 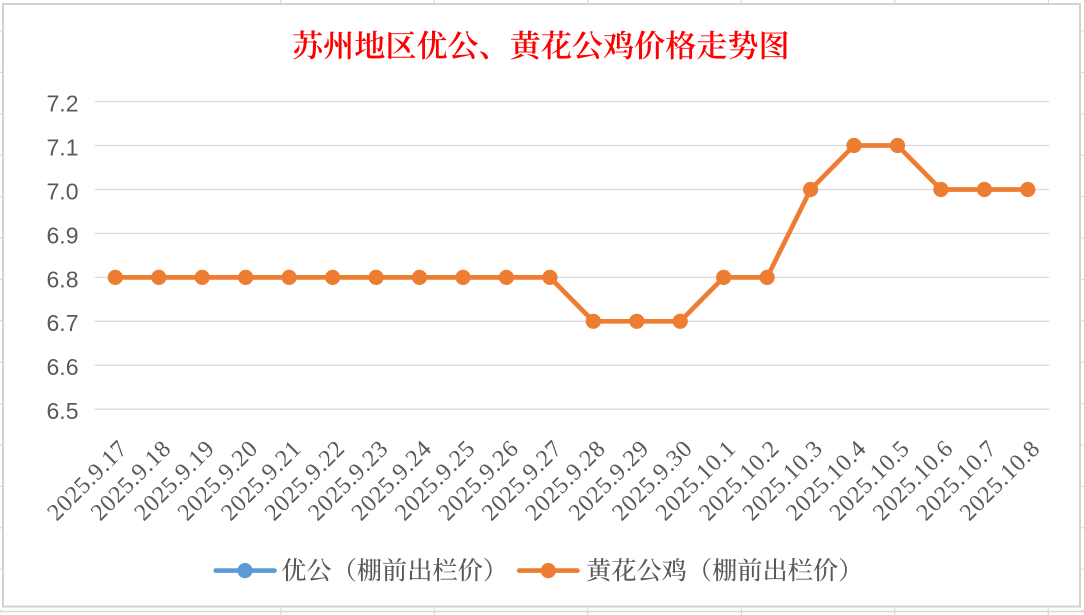 I want to click on svg-text: 6.9, so click(x=63, y=235).